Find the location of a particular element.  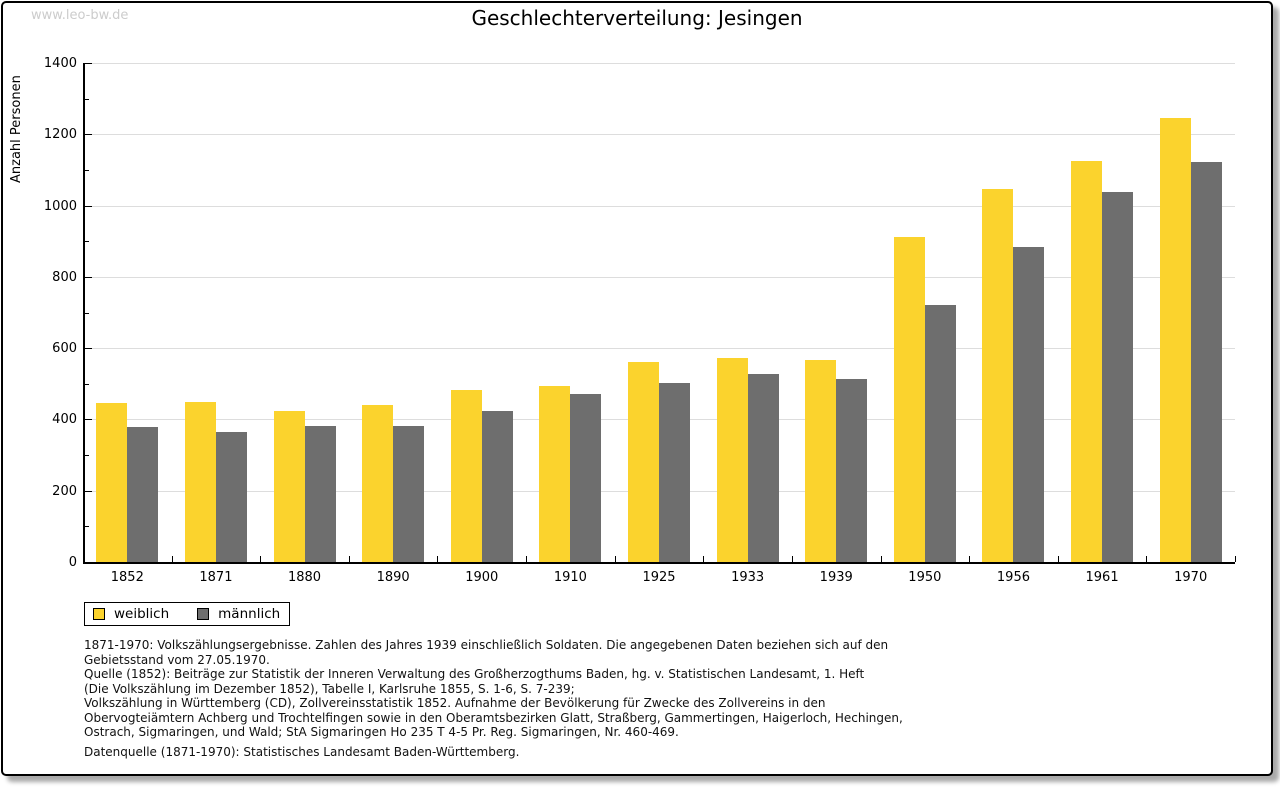

bar-männlich-1900 is located at coordinates (497, 486).